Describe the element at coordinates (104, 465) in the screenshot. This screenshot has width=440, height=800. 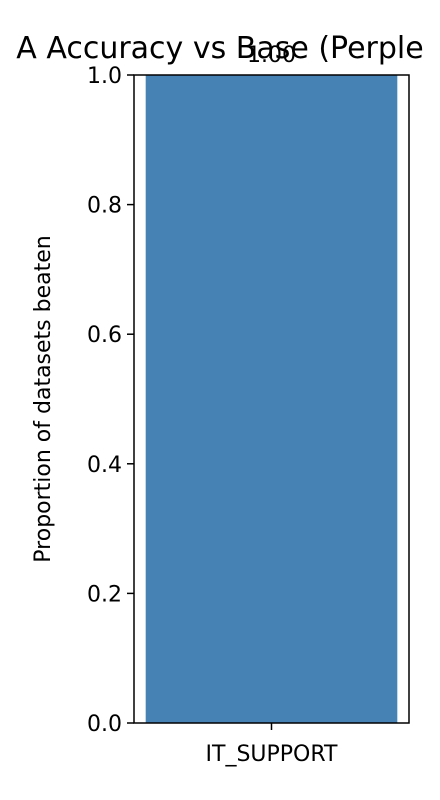
I see `y-tick-label: 0.4` at that location.